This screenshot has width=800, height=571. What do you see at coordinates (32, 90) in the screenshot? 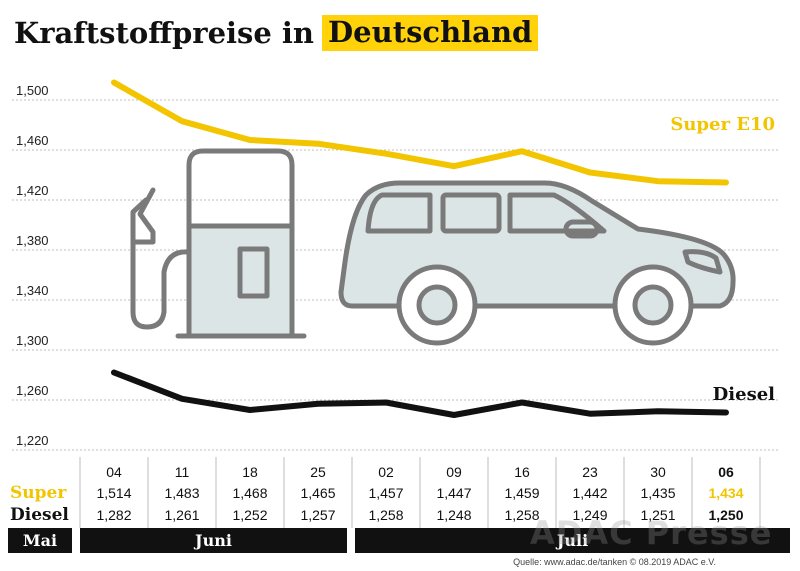
I see `y-tick-label: 1,500` at bounding box center [32, 90].